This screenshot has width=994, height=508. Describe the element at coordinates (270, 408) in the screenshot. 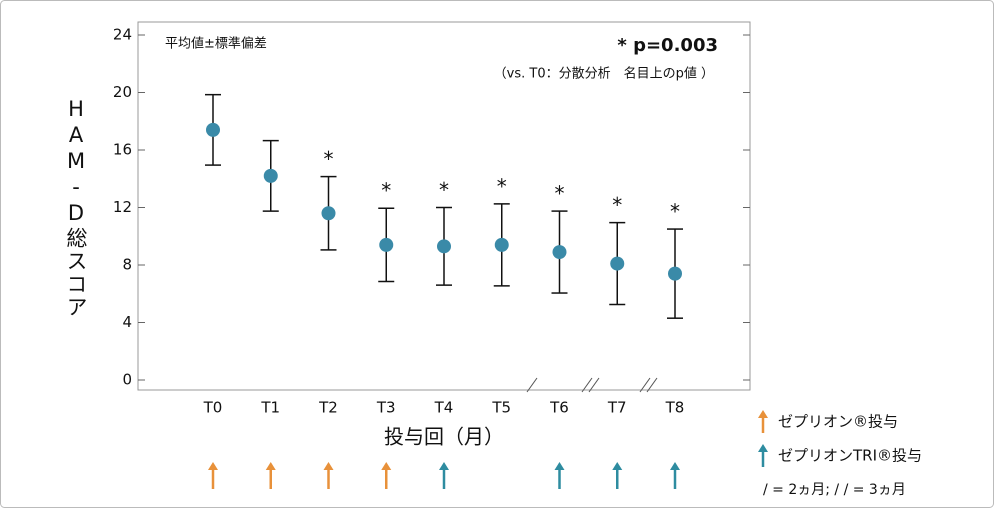

I see `x-tick-label: T1` at that location.